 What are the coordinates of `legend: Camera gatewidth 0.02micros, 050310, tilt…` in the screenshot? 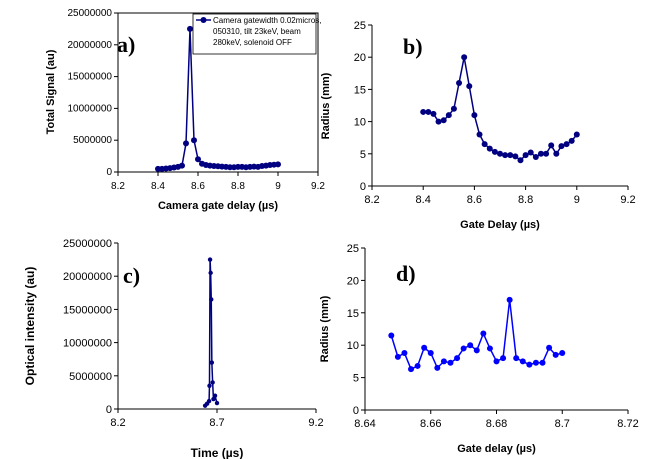 It's located at (257, 34).